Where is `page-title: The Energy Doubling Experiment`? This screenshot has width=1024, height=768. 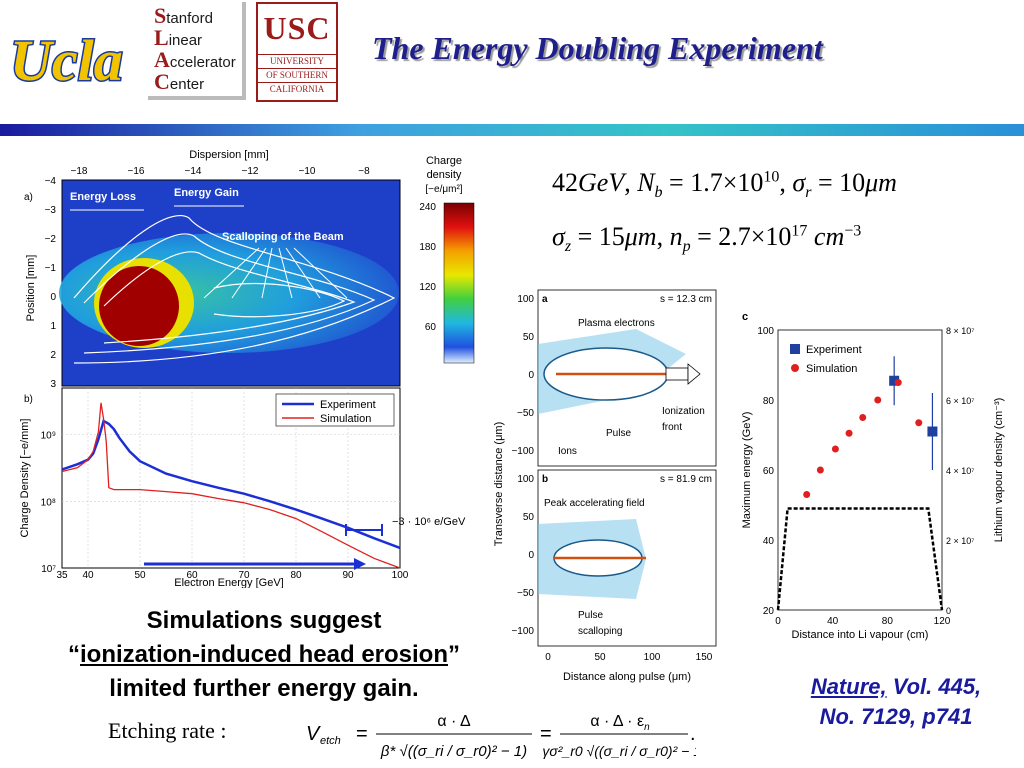
page-title: The Energy Doubling Experiment is located at coordinates (597, 48).